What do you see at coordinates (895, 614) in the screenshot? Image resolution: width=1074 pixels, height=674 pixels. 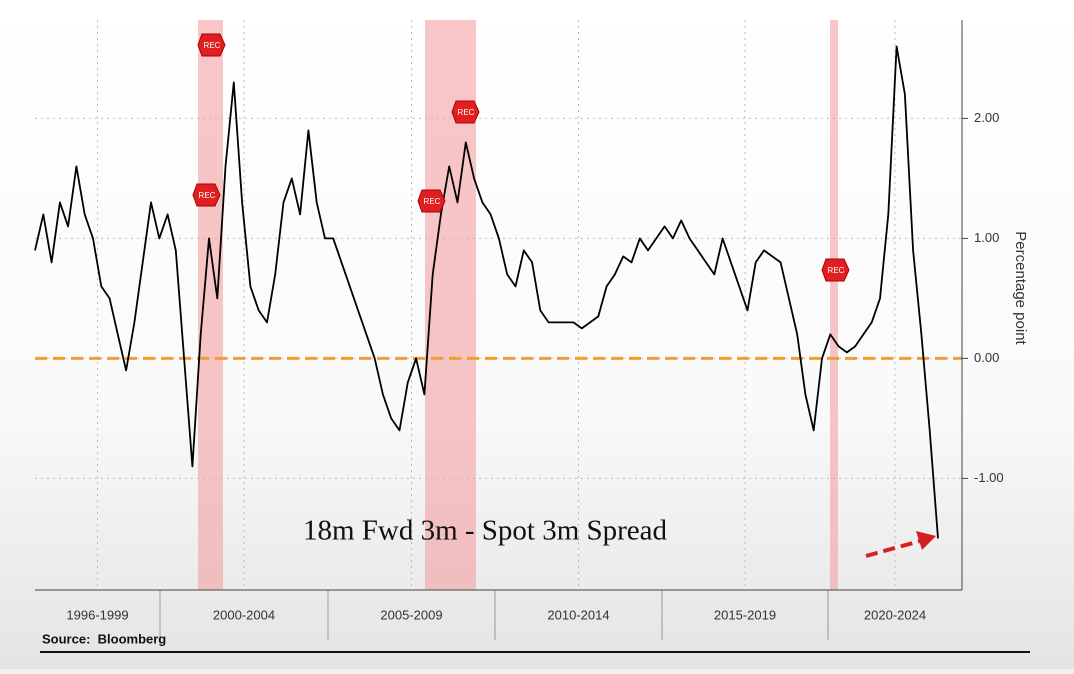 I see `x-period-label: 2020-2024` at bounding box center [895, 614].